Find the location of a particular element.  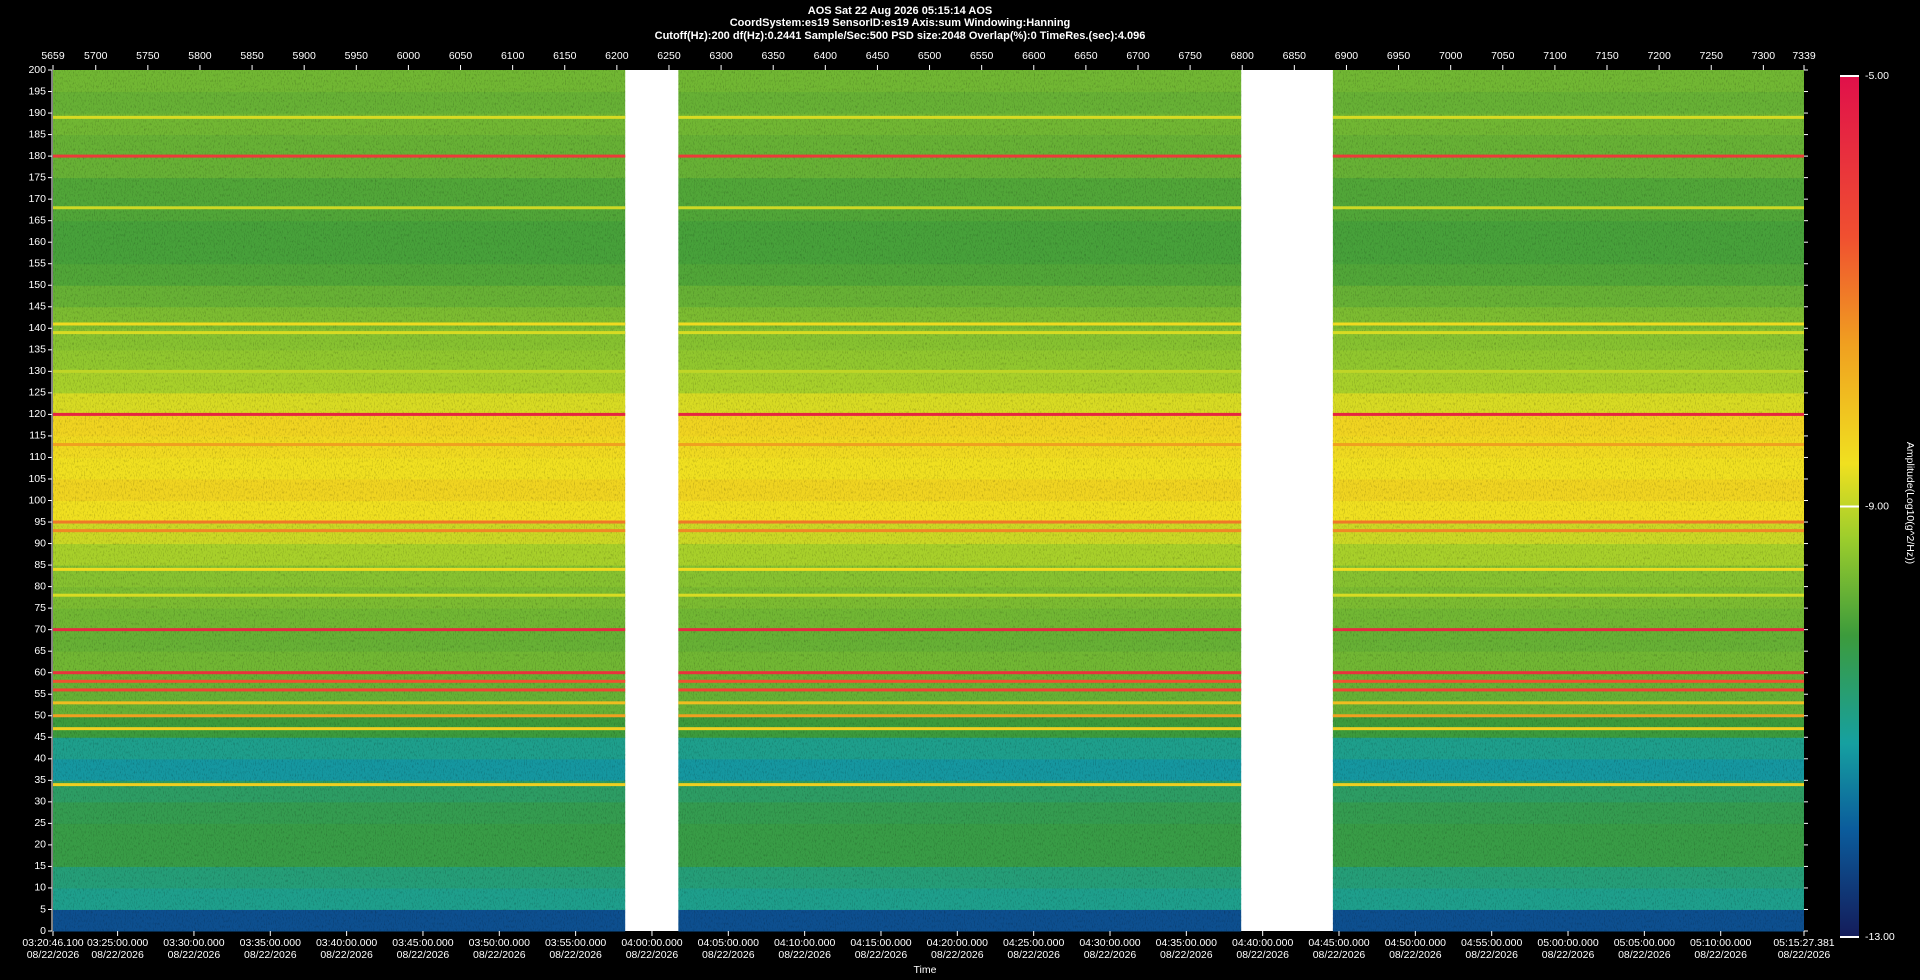

time-tick-label: 04:30:00.000 is located at coordinates (1109, 943).